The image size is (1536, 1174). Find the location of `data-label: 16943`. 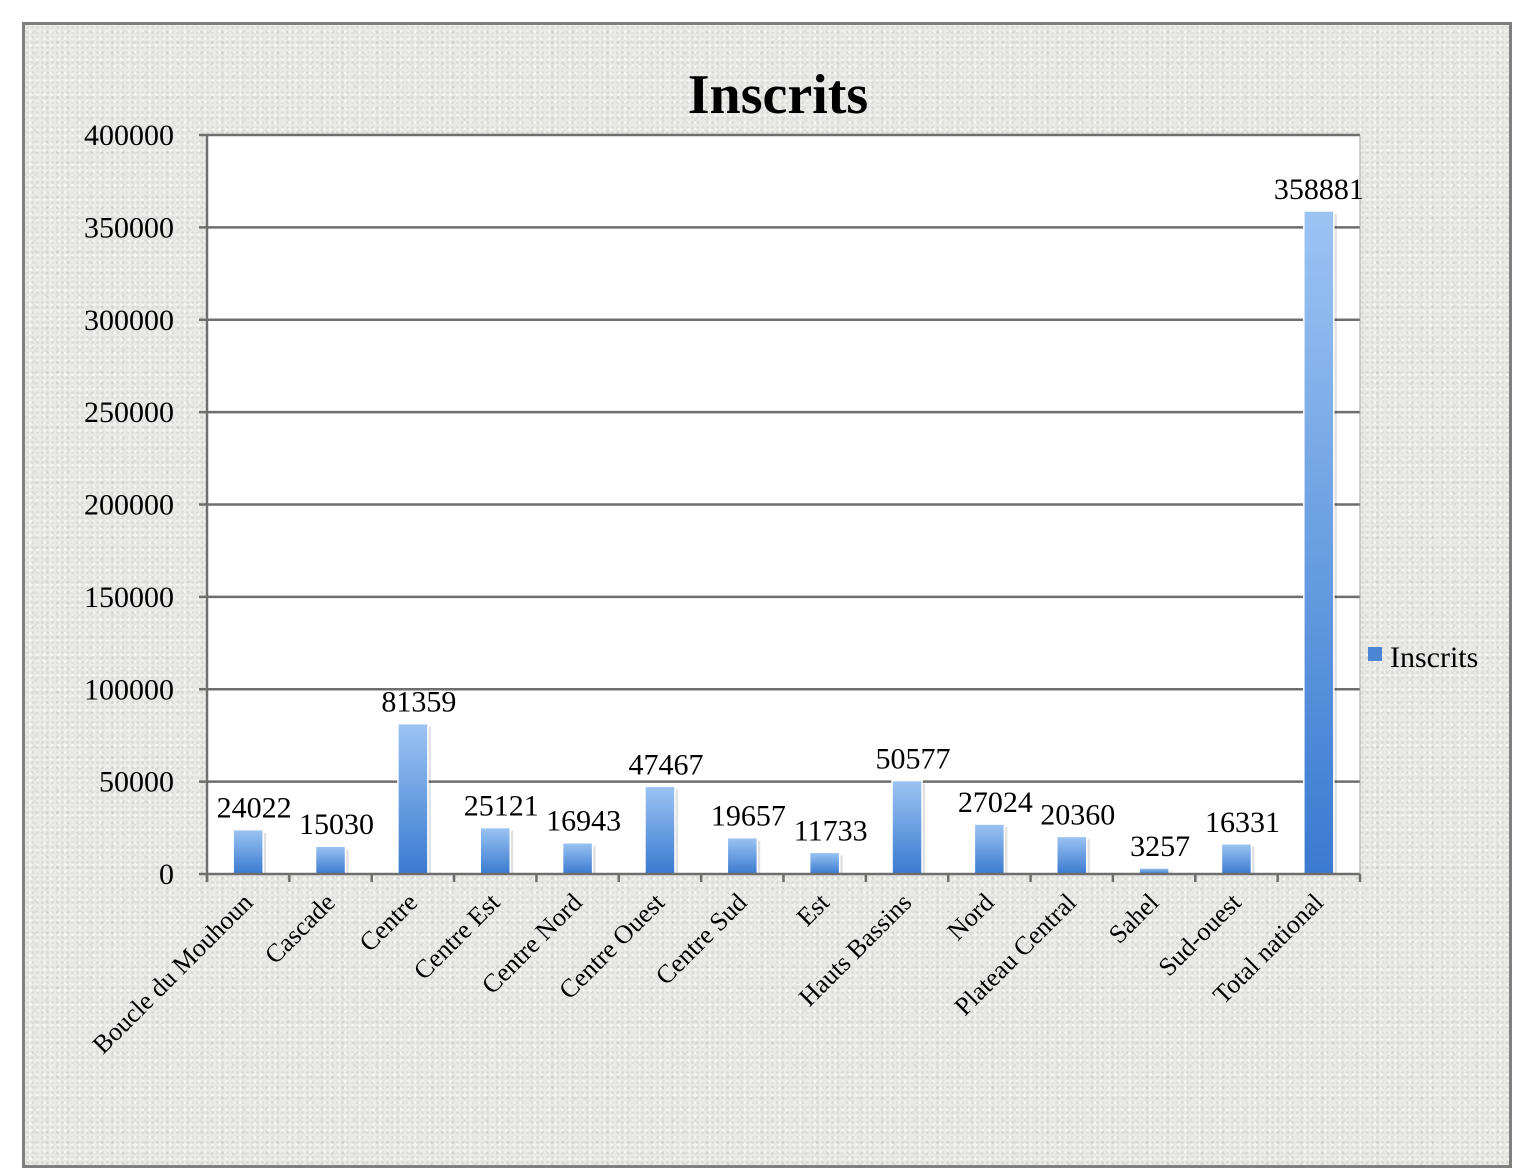

data-label: 16943 is located at coordinates (583, 821).